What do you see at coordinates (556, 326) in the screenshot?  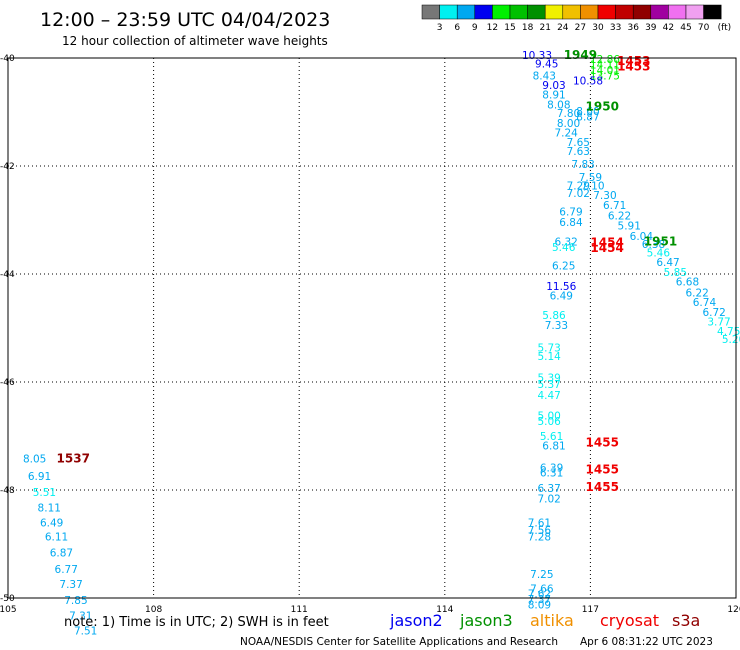 I see `swh-value: 7.33` at bounding box center [556, 326].